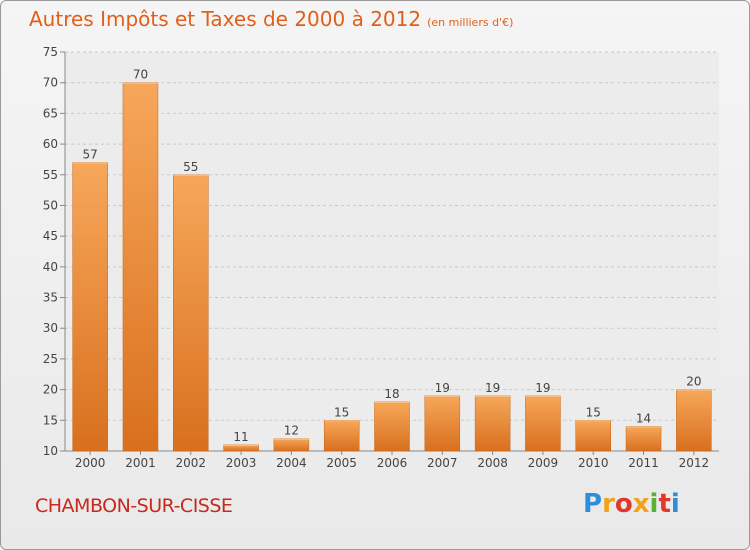  What do you see at coordinates (50, 175) in the screenshot?
I see `y-tick-label: 55` at bounding box center [50, 175].